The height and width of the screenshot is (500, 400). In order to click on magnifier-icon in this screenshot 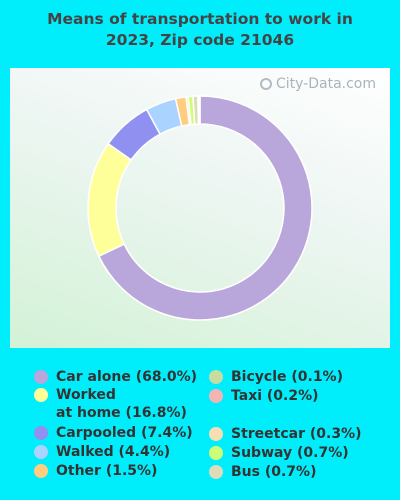, I will do `click(265, 84)`.